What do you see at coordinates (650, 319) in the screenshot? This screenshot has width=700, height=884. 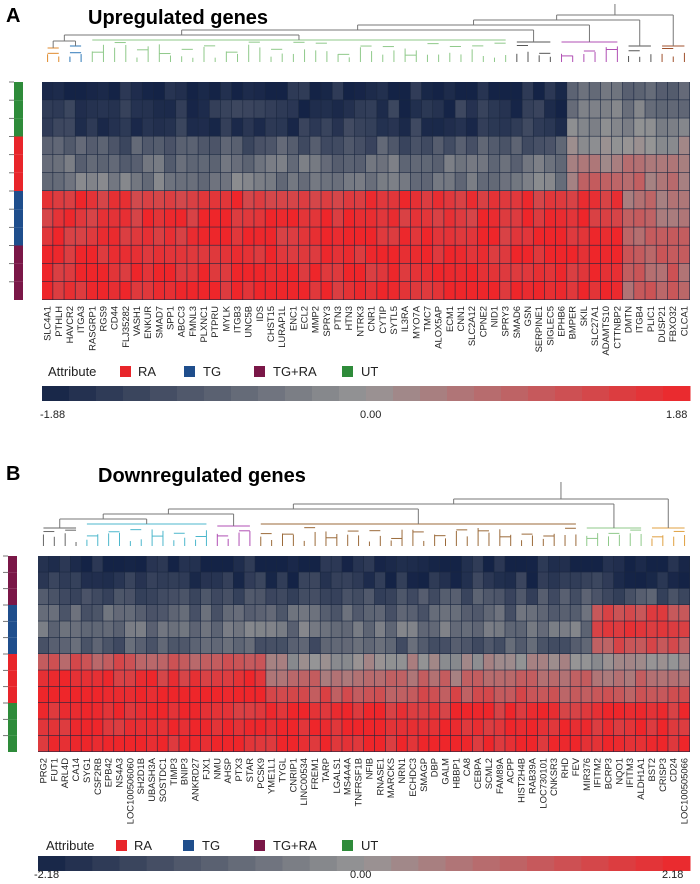 I see `gene-label: PLIC1` at bounding box center [650, 319].